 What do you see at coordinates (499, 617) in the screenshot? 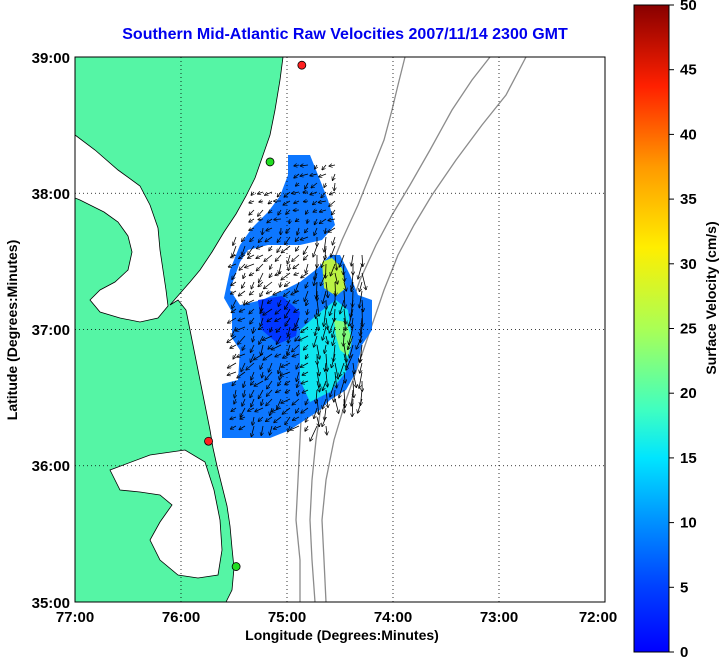
I see `x-tick-label: 73:00` at bounding box center [499, 617].